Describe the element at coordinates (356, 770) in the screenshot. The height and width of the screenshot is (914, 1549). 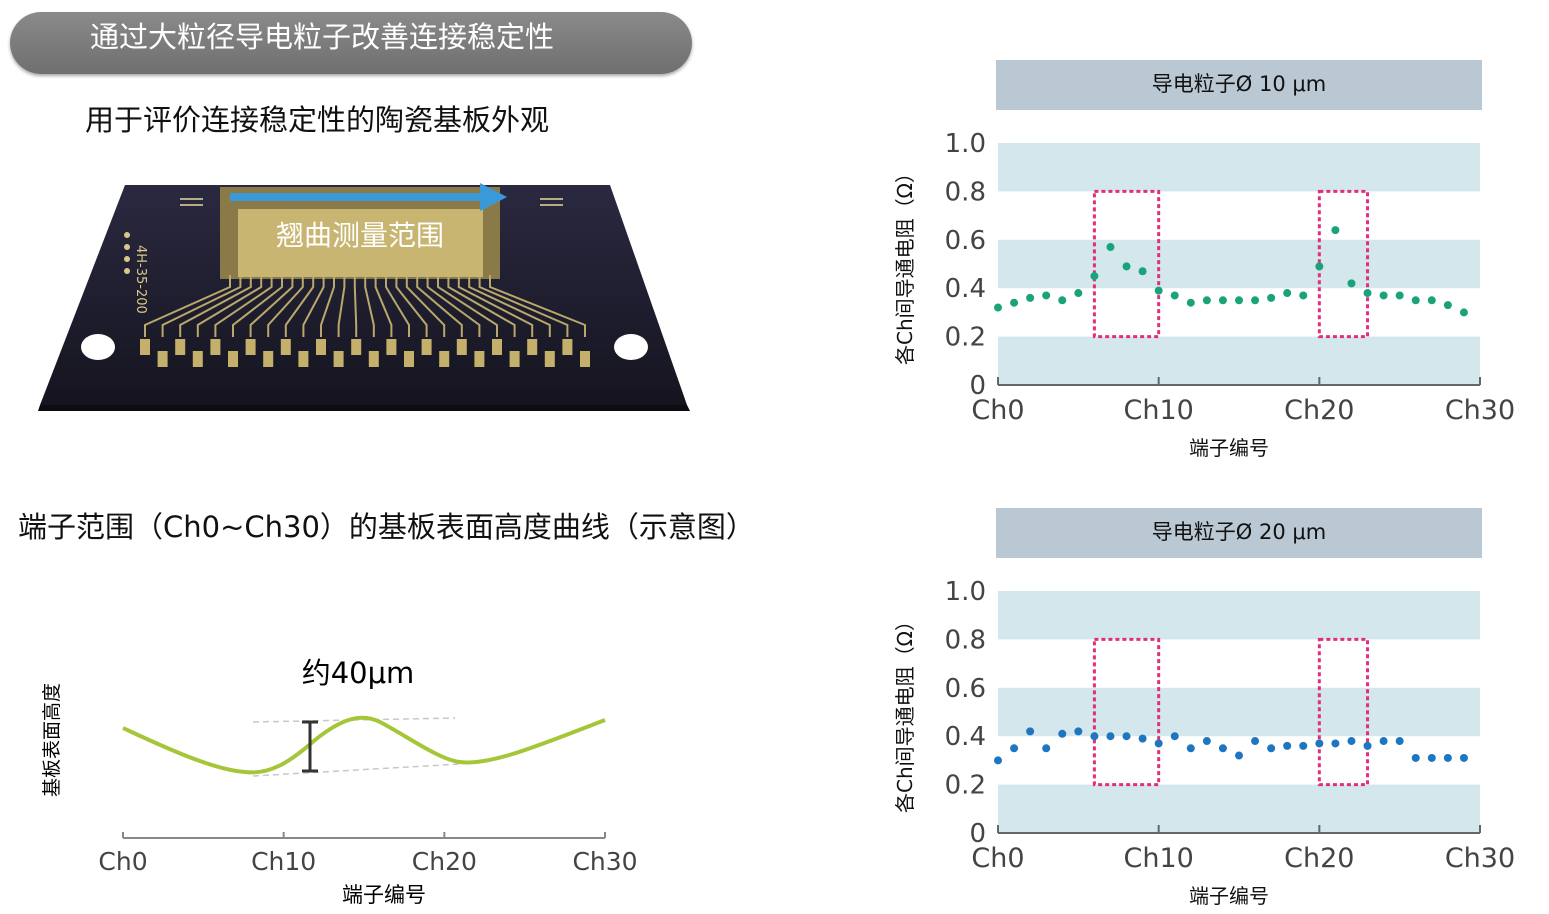
I see `lower-guide-line` at that location.